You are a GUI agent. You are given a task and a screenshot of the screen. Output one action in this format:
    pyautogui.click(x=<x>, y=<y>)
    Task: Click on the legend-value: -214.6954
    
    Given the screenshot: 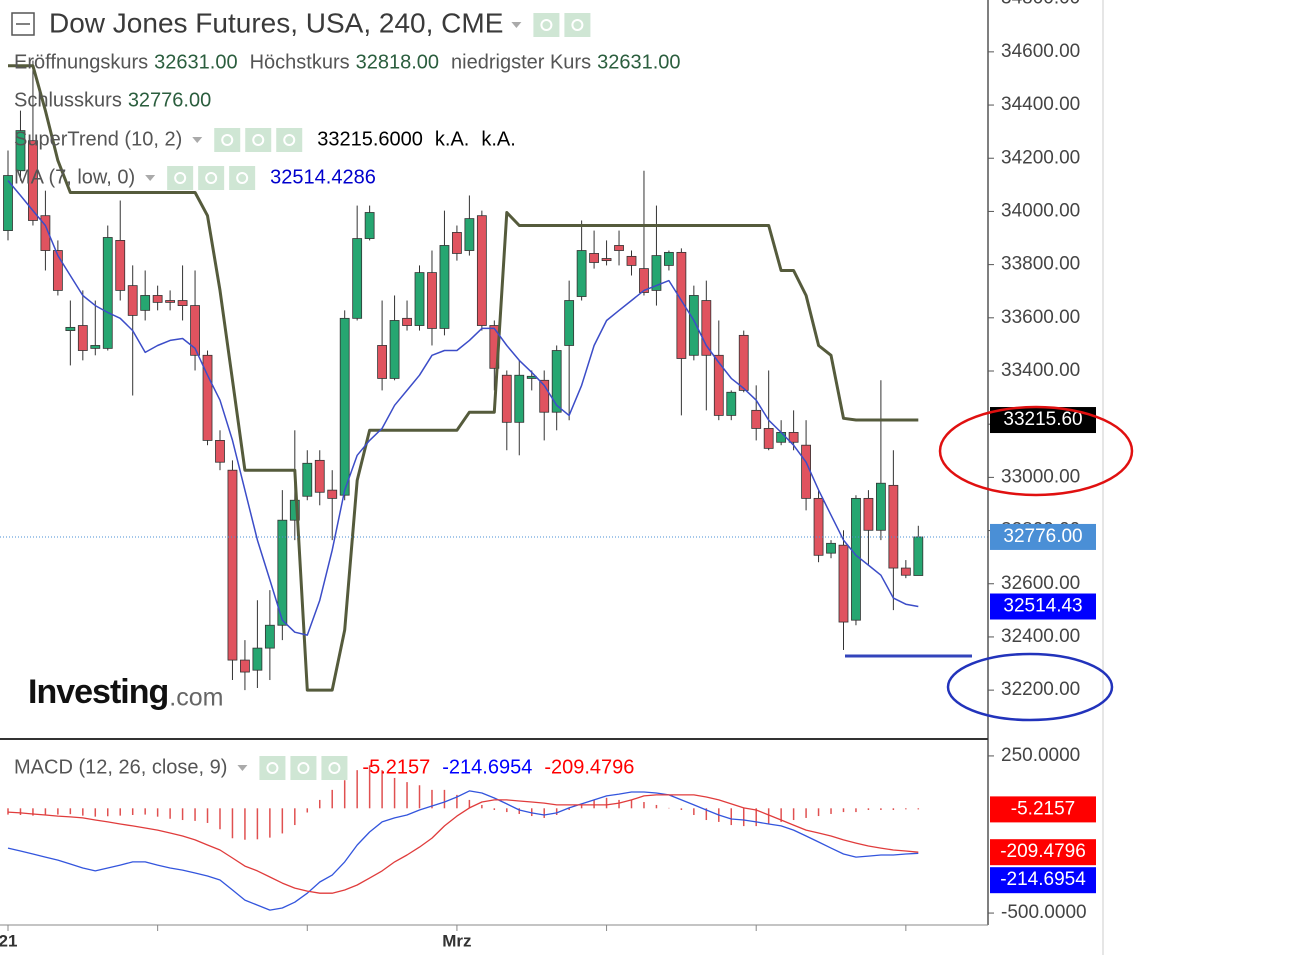 What is the action you would take?
    pyautogui.click(x=487, y=767)
    